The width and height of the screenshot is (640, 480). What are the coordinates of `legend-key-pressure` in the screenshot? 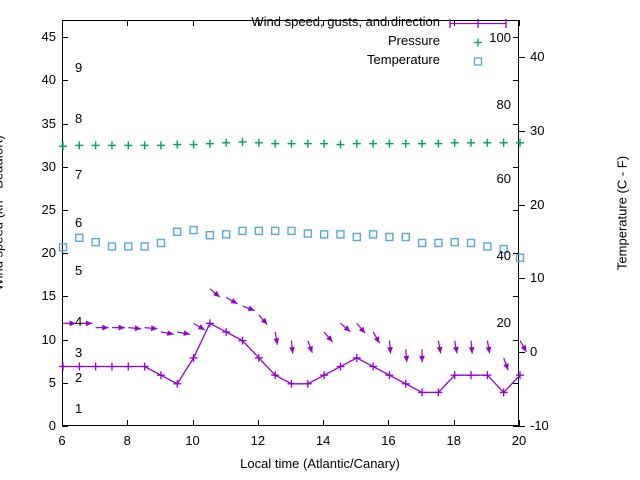 It's located at (478, 42).